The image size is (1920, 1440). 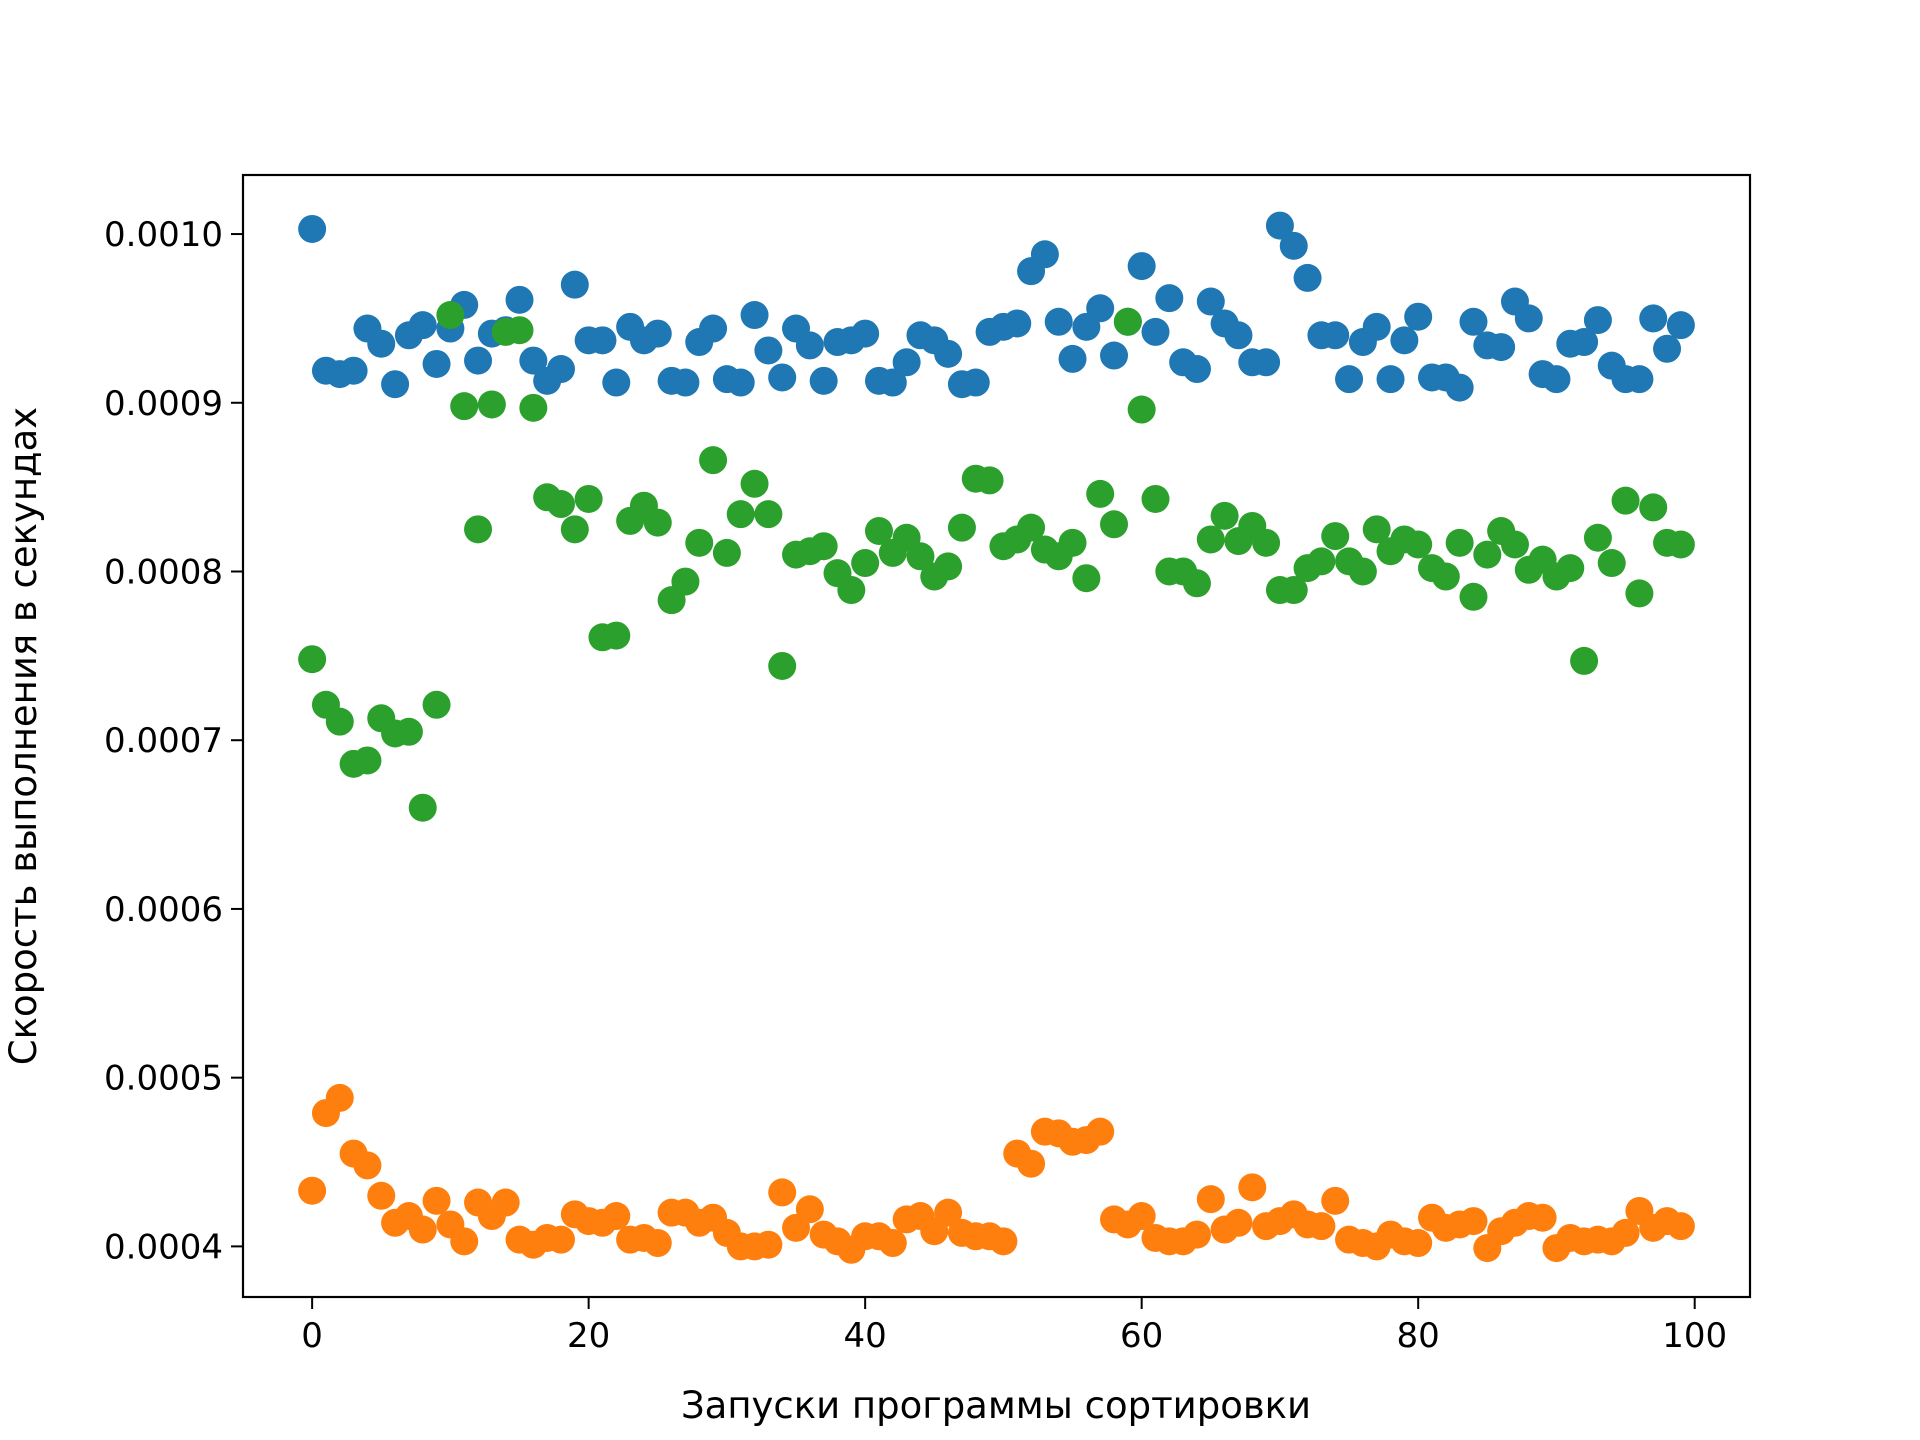 What do you see at coordinates (163, 235) in the screenshot?
I see `y-tick-label: 0.0010` at bounding box center [163, 235].